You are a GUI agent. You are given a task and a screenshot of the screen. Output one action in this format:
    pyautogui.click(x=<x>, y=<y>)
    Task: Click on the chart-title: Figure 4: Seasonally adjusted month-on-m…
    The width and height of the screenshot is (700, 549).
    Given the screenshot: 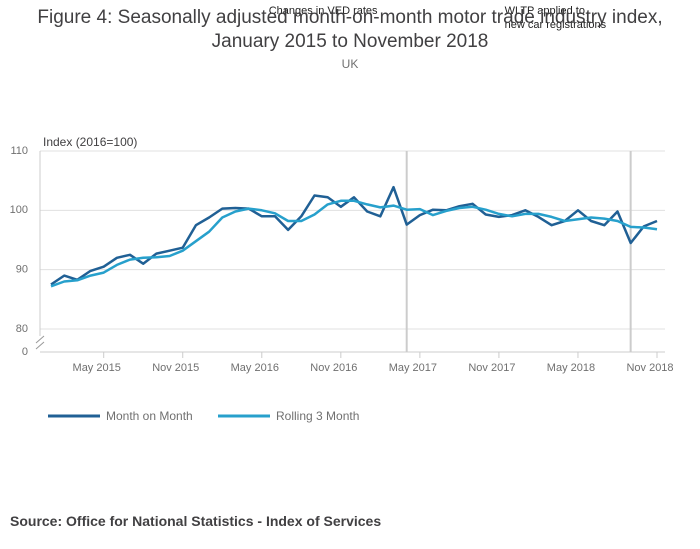 What is the action you would take?
    pyautogui.click(x=350, y=29)
    